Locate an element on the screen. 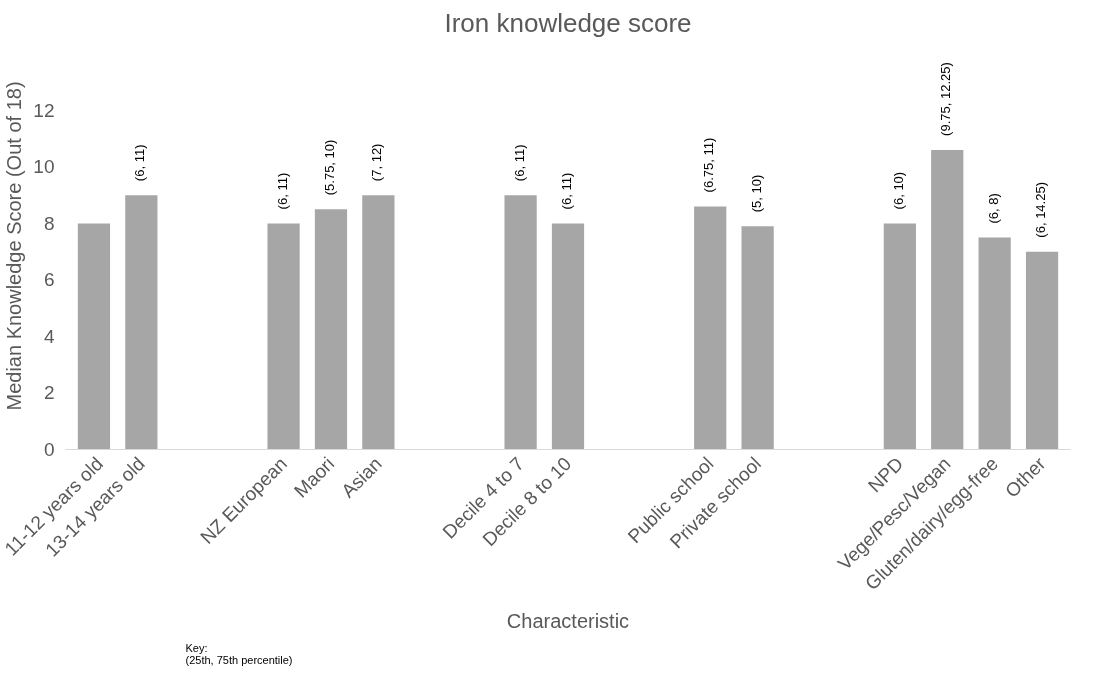 This screenshot has height=681, width=1098. y-tick-label: 6 is located at coordinates (49, 280).